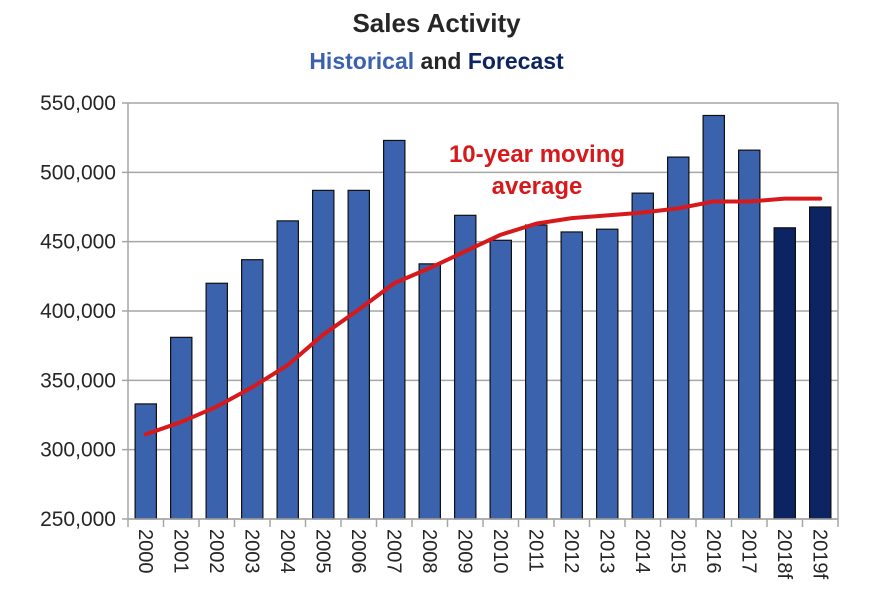 Image resolution: width=873 pixels, height=614 pixels. Describe the element at coordinates (362, 61) in the screenshot. I see `subtitle-historical: Historical` at that location.